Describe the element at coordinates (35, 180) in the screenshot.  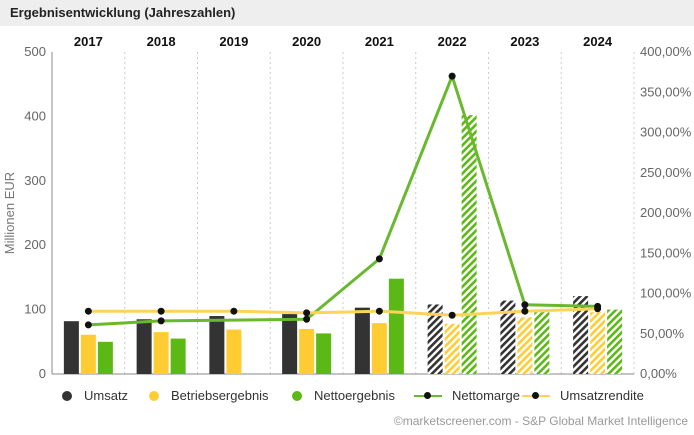
I see `y-tick-label: 300` at that location.